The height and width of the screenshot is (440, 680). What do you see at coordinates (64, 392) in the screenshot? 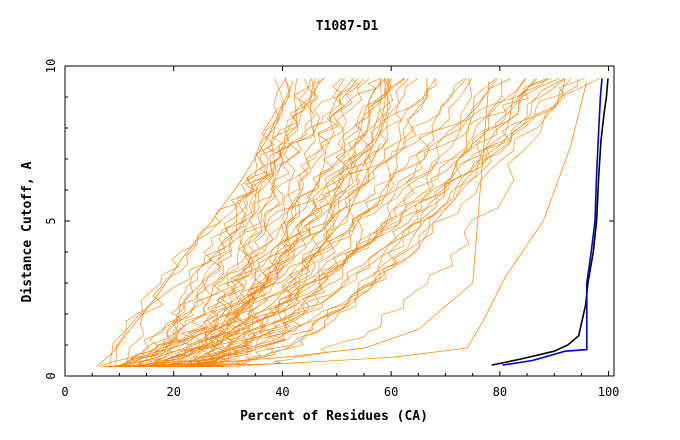
I see `x-tick-label: 0` at bounding box center [64, 392].